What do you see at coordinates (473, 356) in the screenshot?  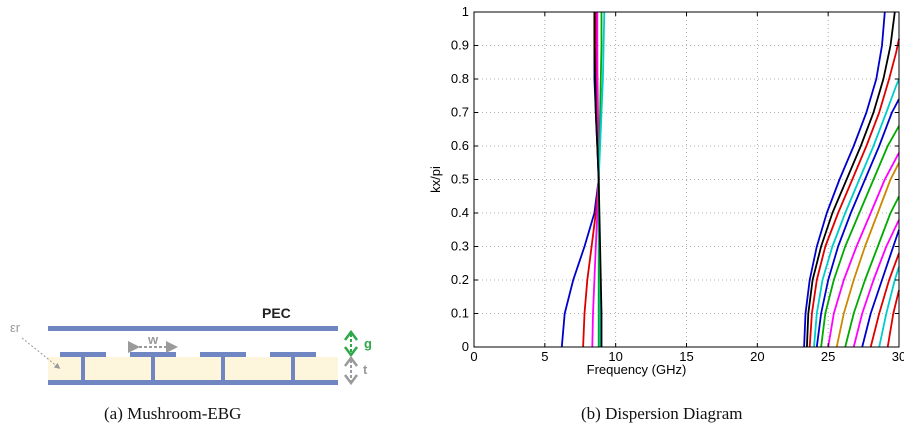 I see `x-tick-label: 0` at bounding box center [473, 356].